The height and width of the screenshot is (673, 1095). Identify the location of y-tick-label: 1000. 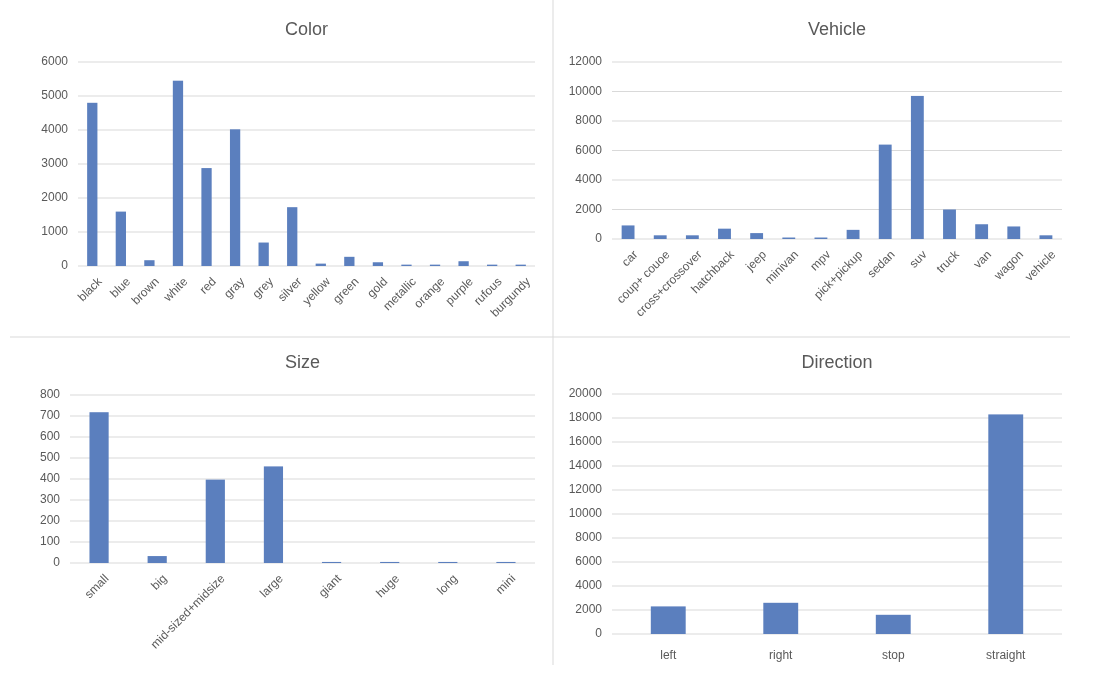
(55, 231).